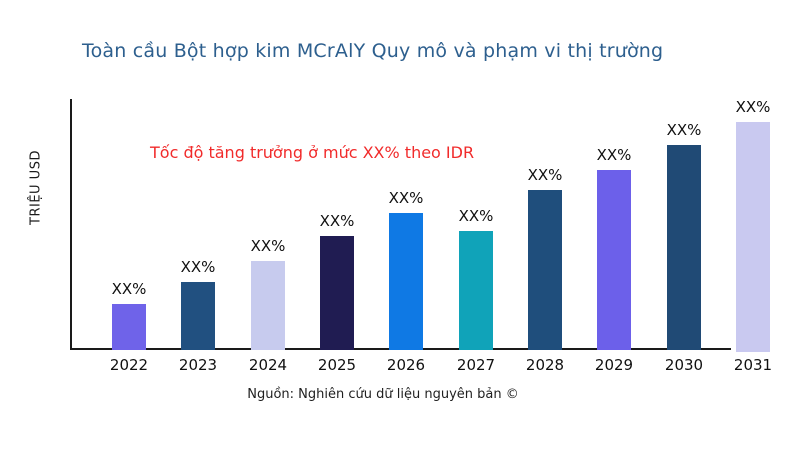 This screenshot has width=800, height=450. I want to click on bar-2030, so click(684, 247).